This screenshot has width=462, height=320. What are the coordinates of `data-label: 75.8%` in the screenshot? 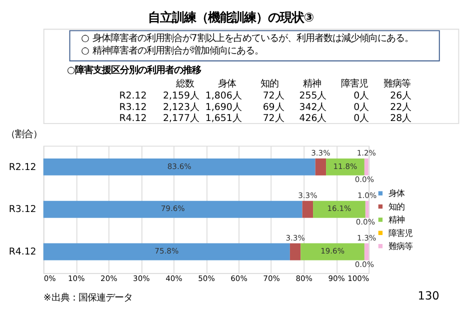 It's located at (166, 251).